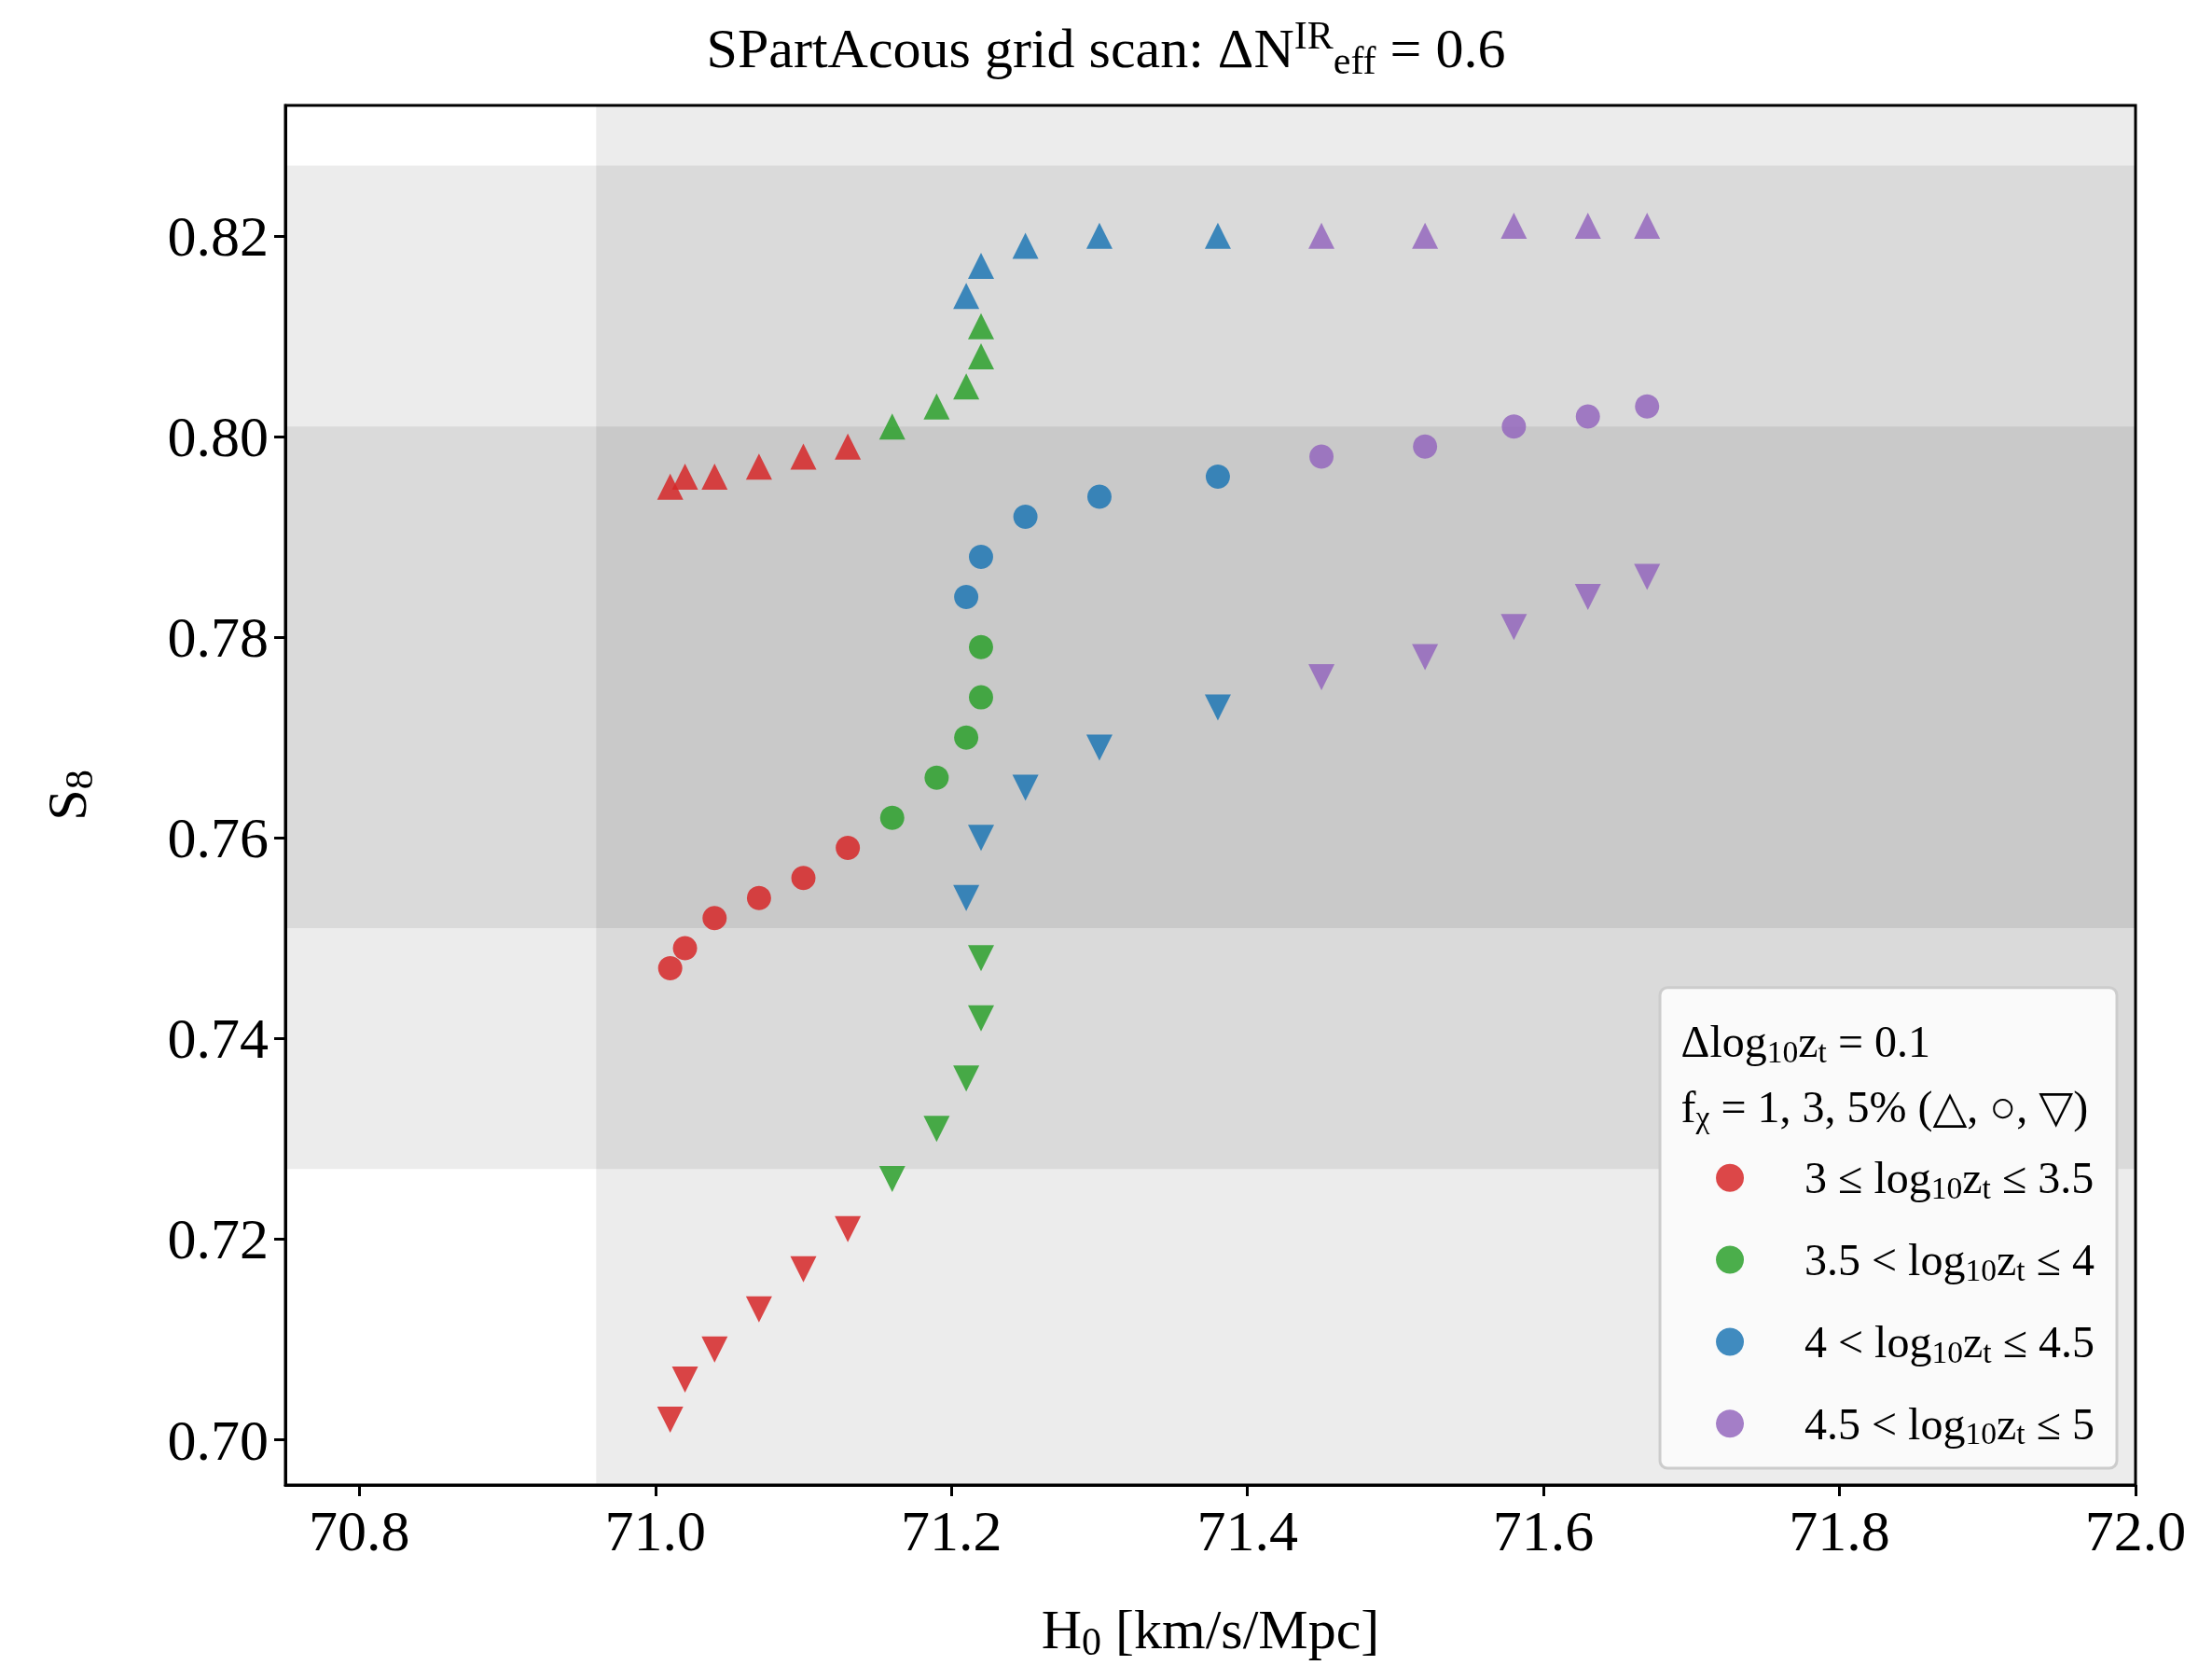 The width and height of the screenshot is (2212, 1679). I want to click on x-tick-label: 71.2, so click(951, 1531).